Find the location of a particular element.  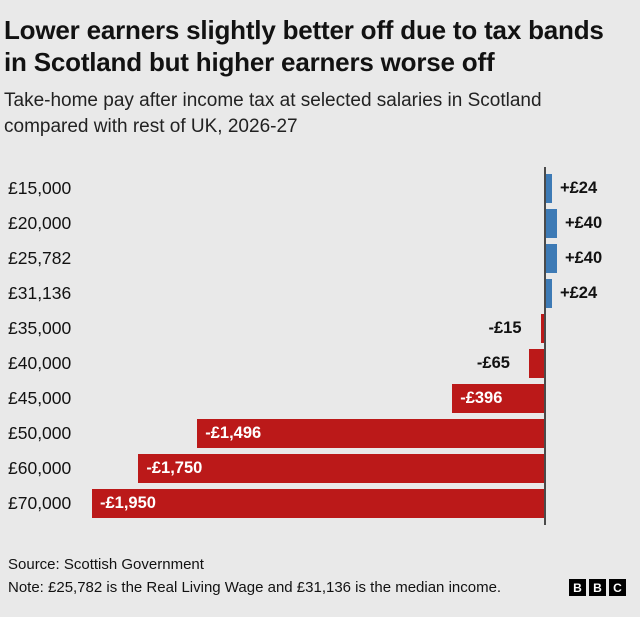

category-label: £25,782 is located at coordinates (40, 257).